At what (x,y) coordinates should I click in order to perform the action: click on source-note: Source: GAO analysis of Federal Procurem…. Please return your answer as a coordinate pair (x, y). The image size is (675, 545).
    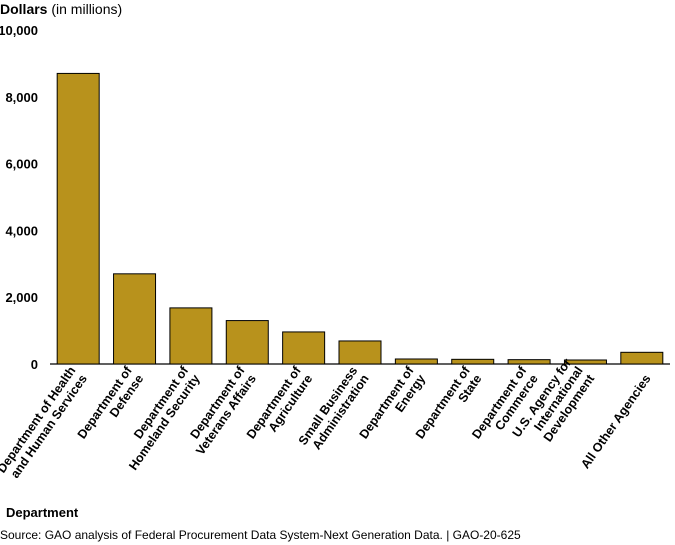
    Looking at the image, I should click on (260, 535).